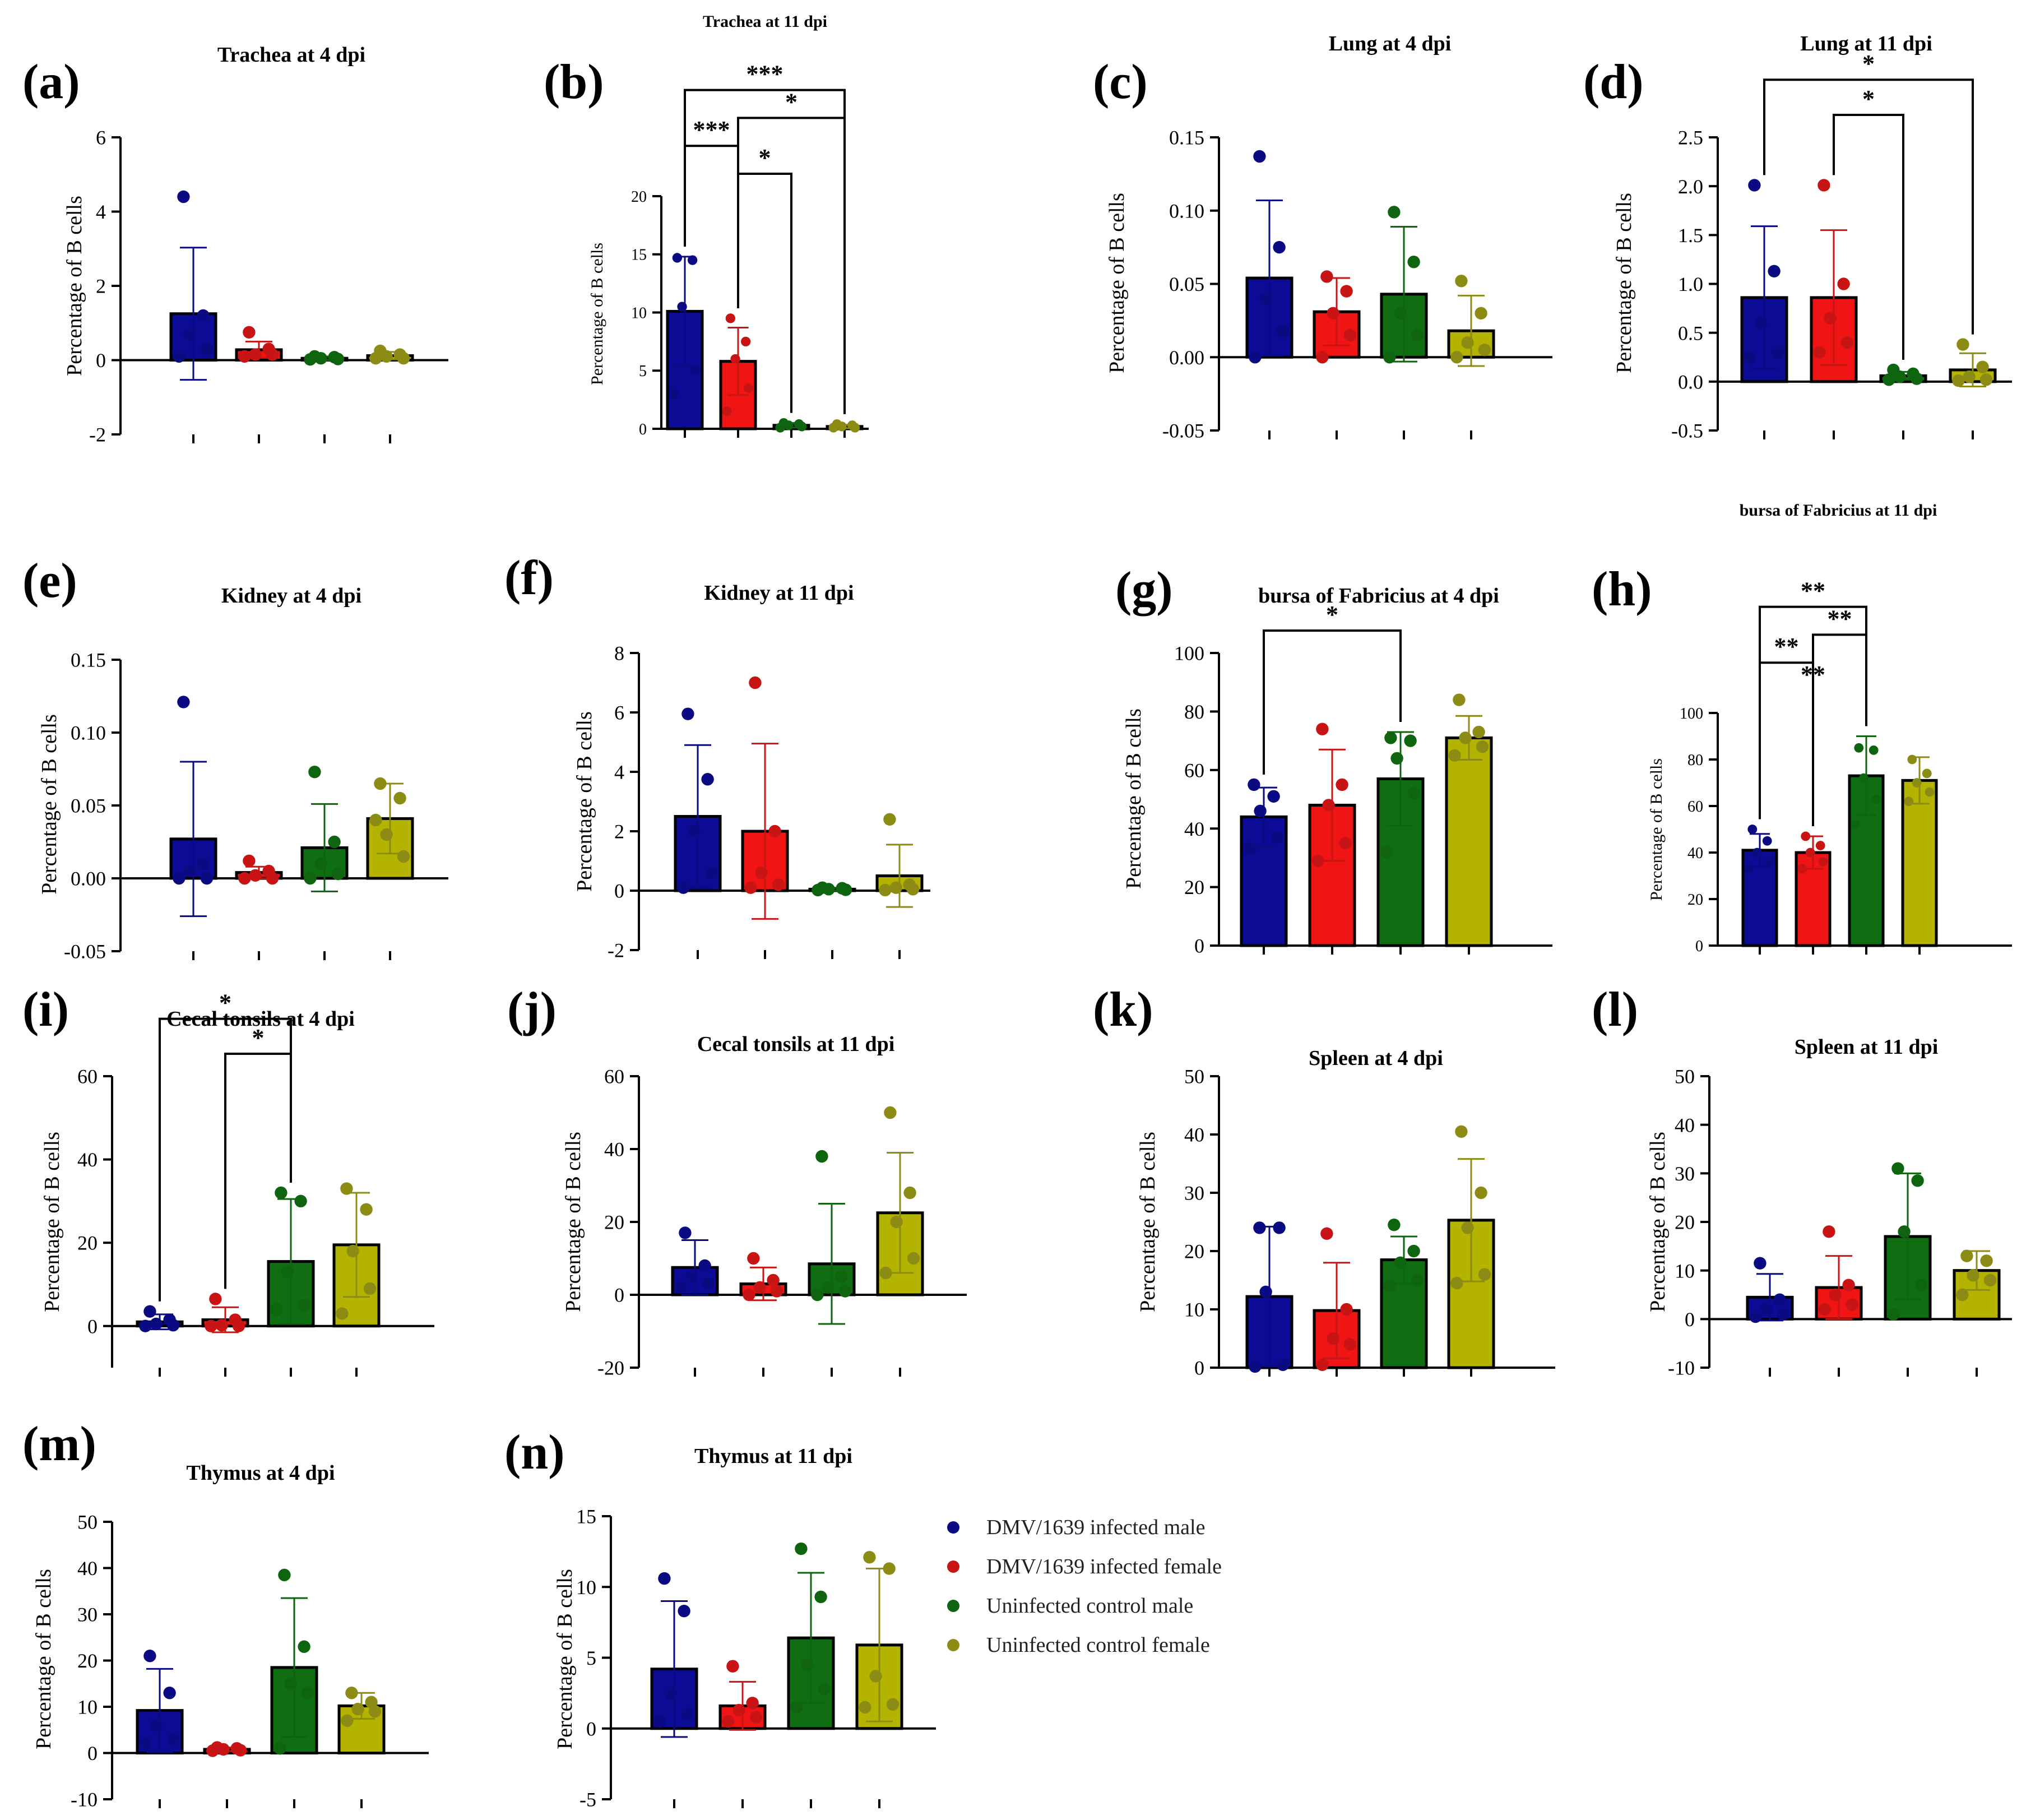 The width and height of the screenshot is (2040, 1820). I want to click on y-tick-label: 8, so click(619, 653).